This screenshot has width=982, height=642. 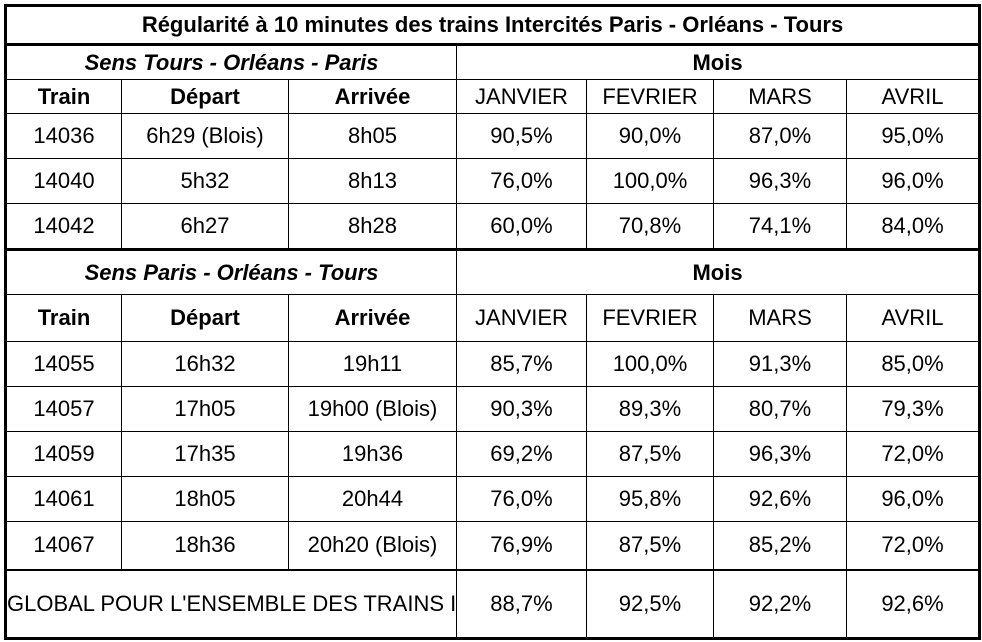 What do you see at coordinates (63, 364) in the screenshot?
I see `train-number-cell: 14055` at bounding box center [63, 364].